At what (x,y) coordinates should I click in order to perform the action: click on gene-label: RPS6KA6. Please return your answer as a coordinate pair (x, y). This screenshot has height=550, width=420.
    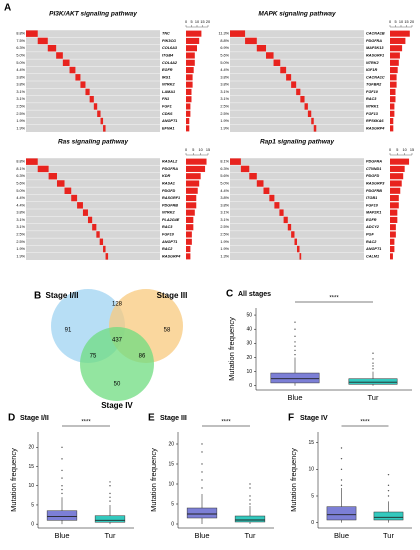
    Looking at the image, I should click on (375, 121).